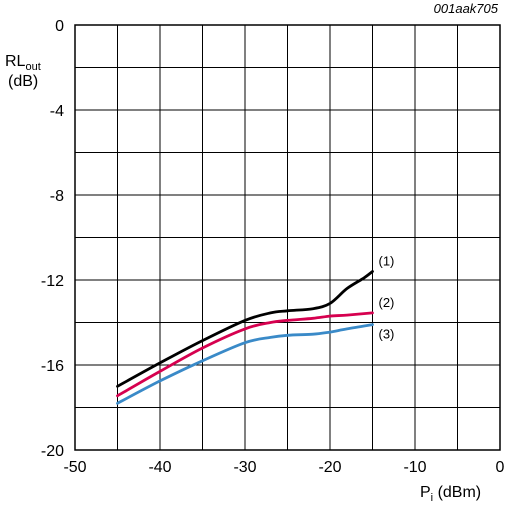  I want to click on y-tick-label: -12, so click(52, 281).